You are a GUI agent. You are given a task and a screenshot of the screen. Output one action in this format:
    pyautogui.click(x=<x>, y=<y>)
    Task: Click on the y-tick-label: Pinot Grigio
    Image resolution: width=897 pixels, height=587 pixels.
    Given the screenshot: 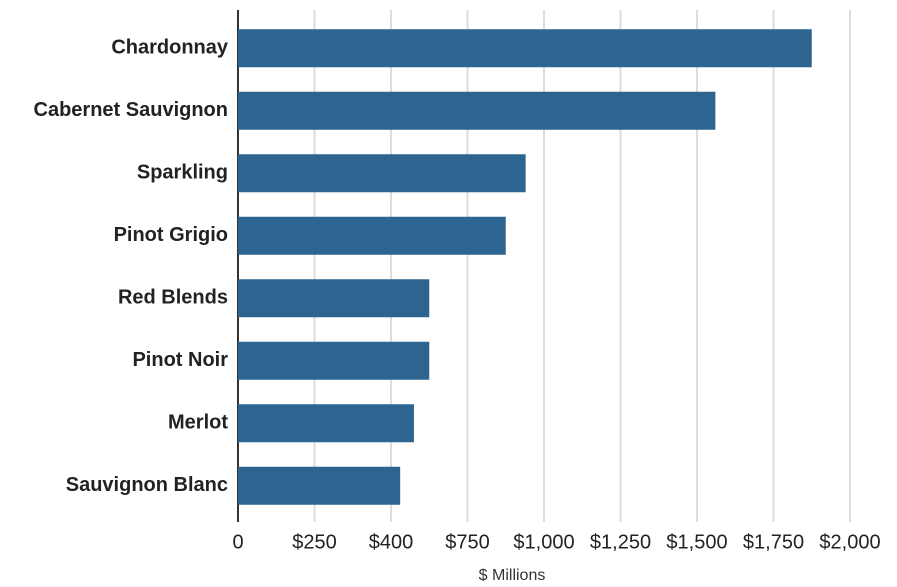 What is the action you would take?
    pyautogui.click(x=171, y=235)
    